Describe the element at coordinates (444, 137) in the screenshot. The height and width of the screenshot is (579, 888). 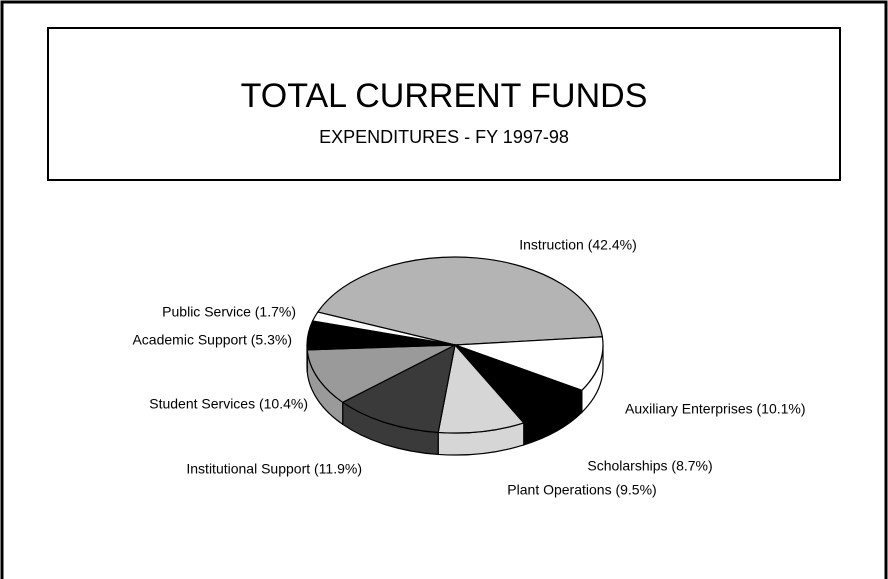
I see `chart-subtitle: EXPENDITURES - FY 1997-98` at that location.